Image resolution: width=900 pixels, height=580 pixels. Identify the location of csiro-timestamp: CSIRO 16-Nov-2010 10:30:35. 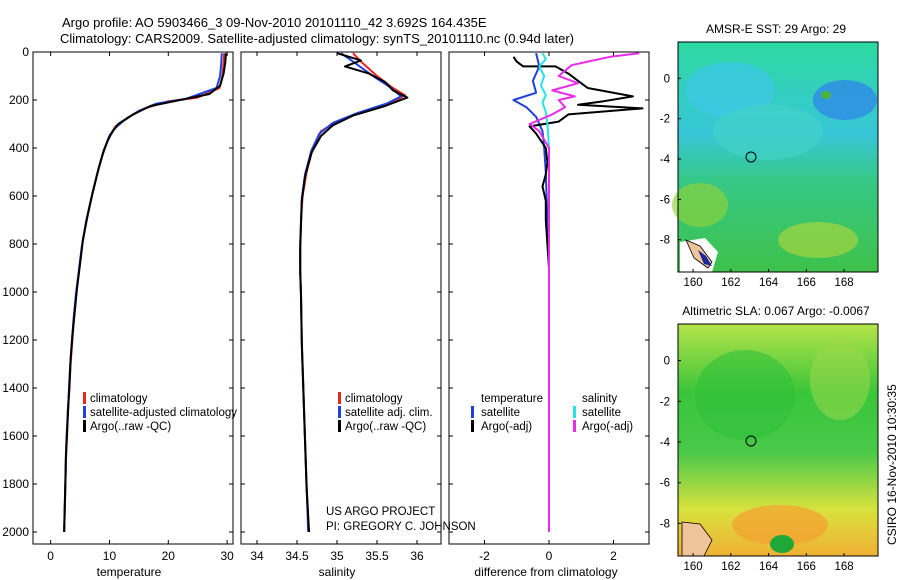
(892, 464).